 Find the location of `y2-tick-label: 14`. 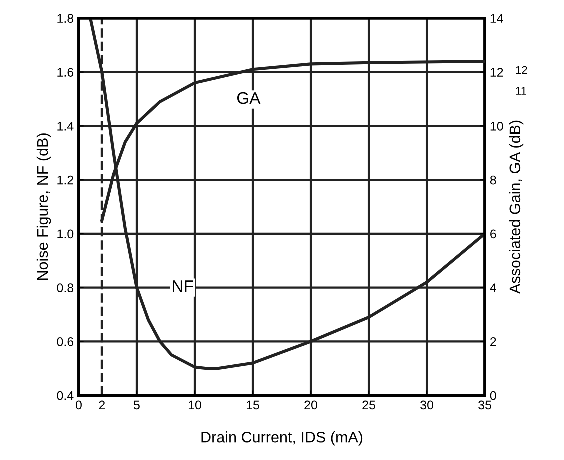

y2-tick-label: 14 is located at coordinates (497, 18).